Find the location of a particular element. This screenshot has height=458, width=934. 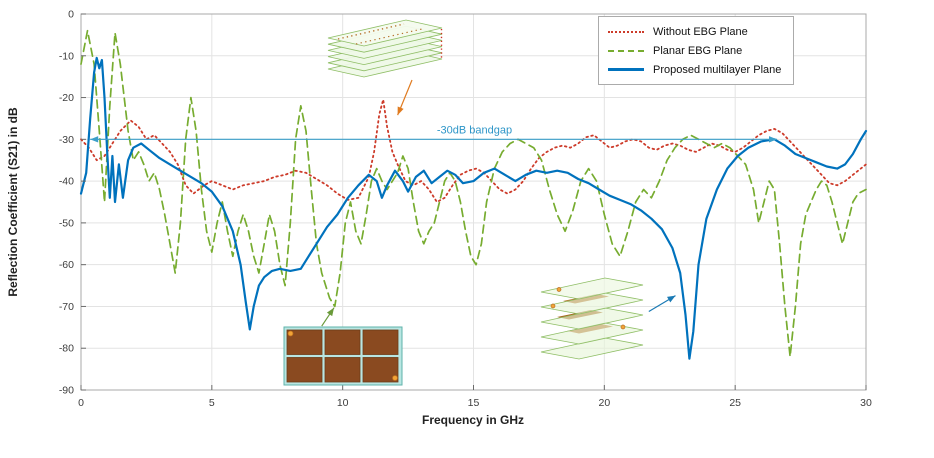

legend-item-2: Planar EBG Plane is located at coordinates (694, 50).